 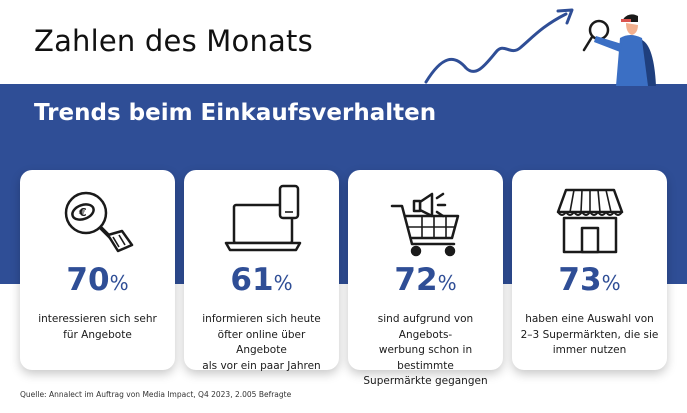 I want to click on storefront-icon, so click(x=590, y=221).